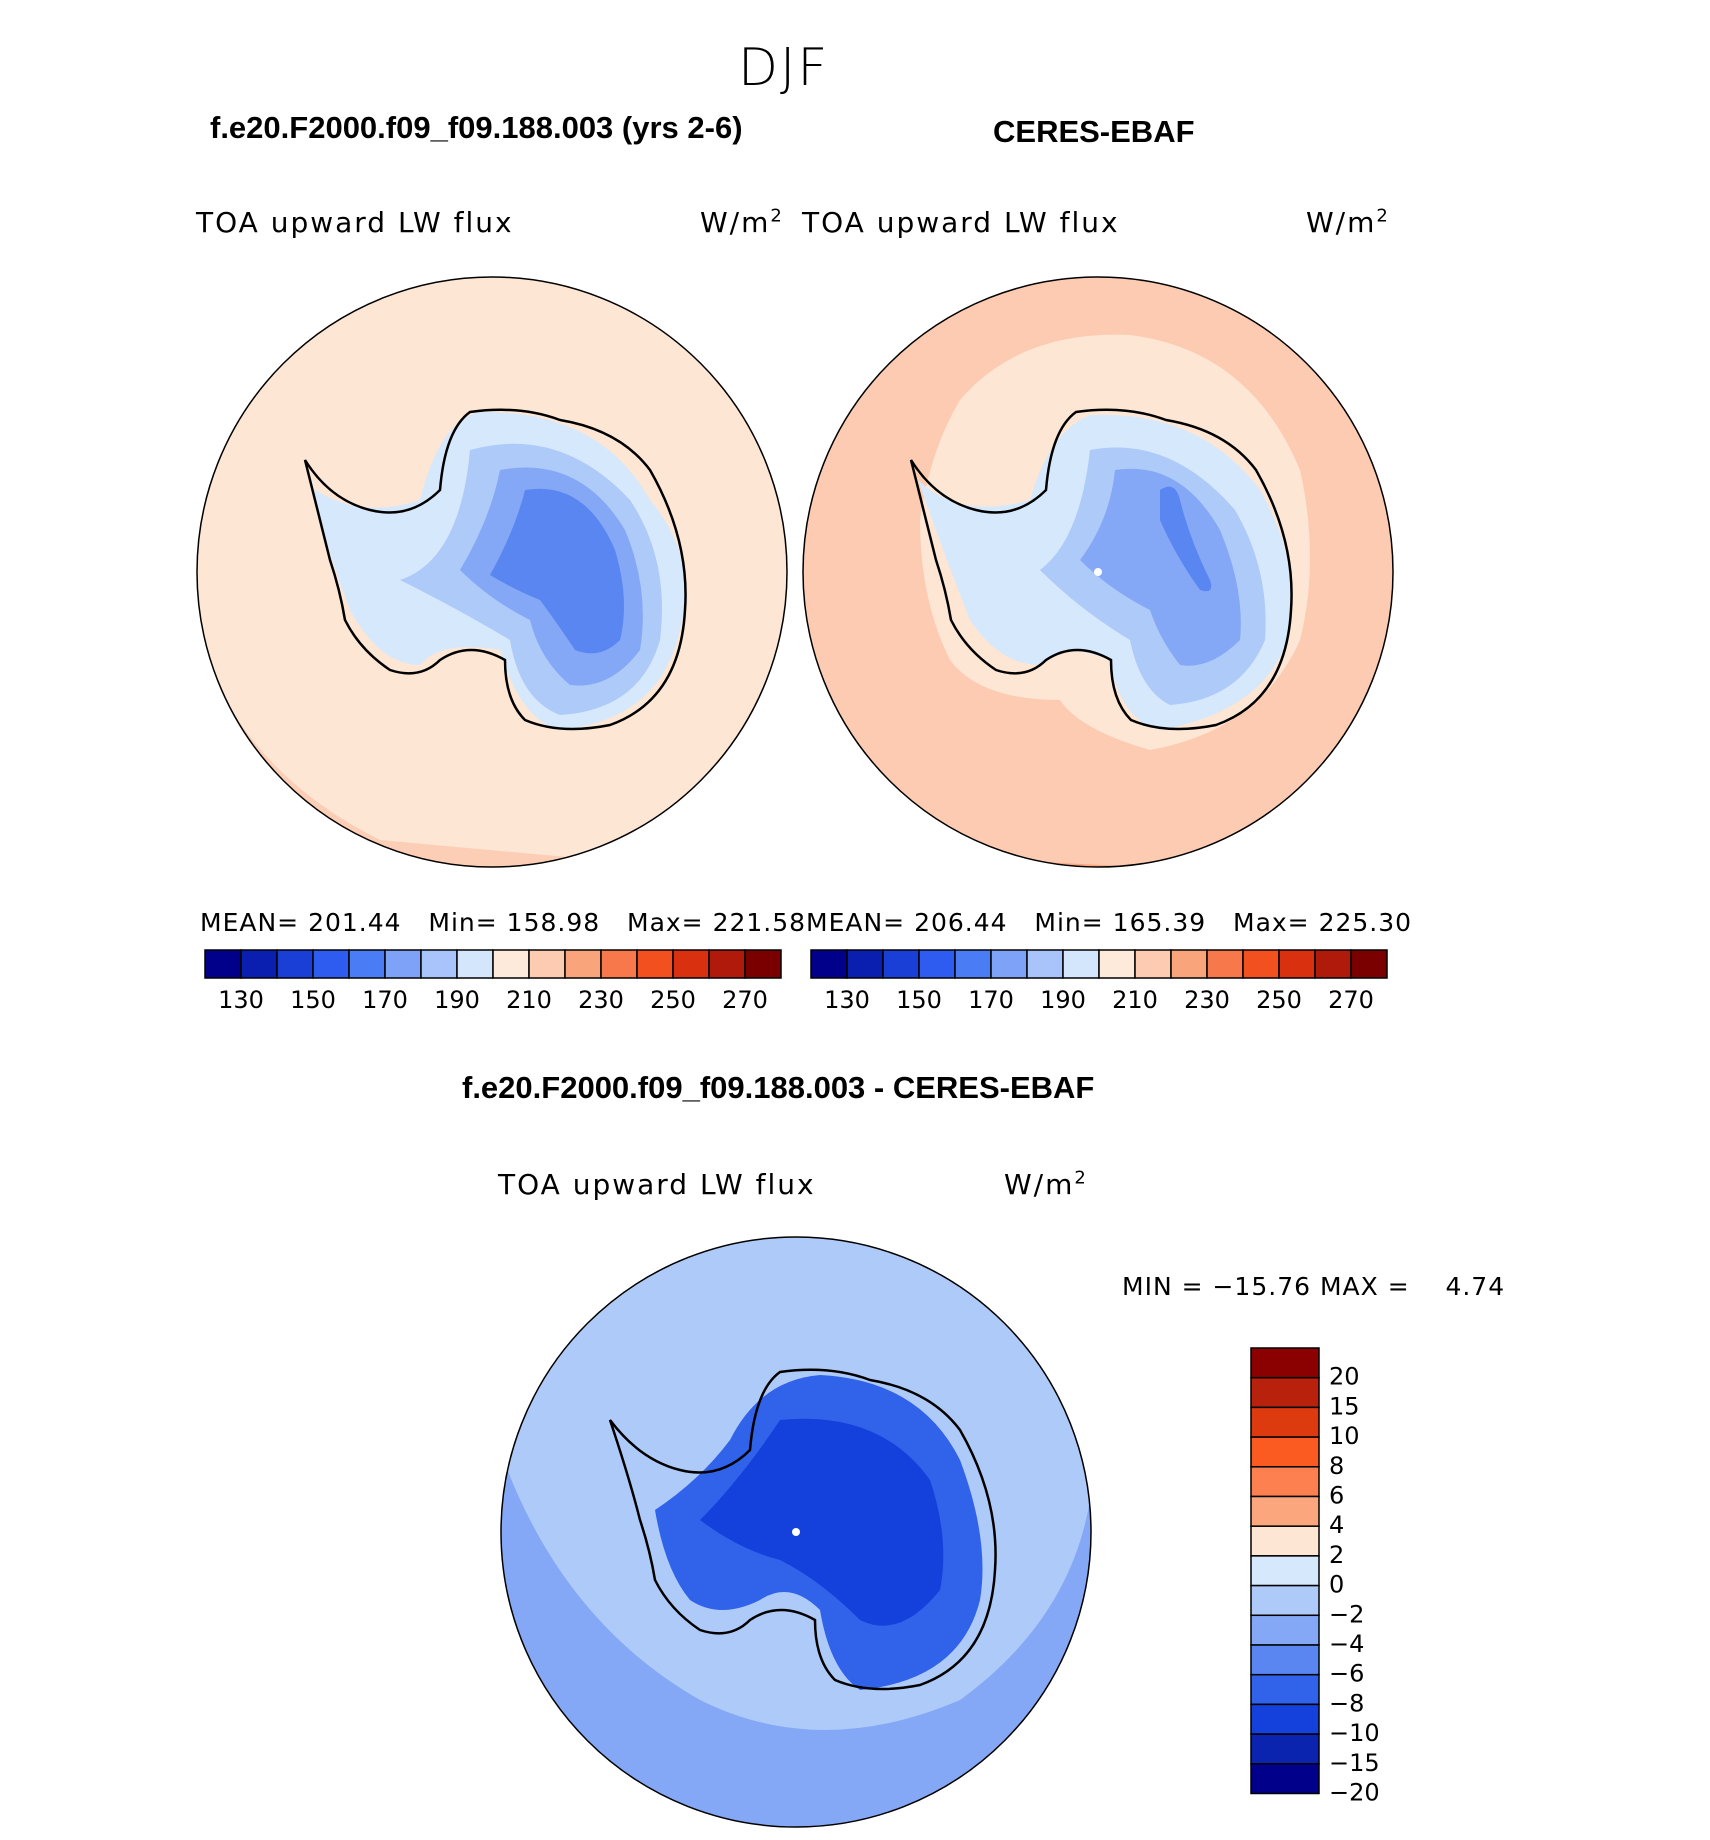  What do you see at coordinates (1314, 1286) in the screenshot?
I see `diff-minmax-text: MIN = −15.76 MAX = 4.74` at bounding box center [1314, 1286].